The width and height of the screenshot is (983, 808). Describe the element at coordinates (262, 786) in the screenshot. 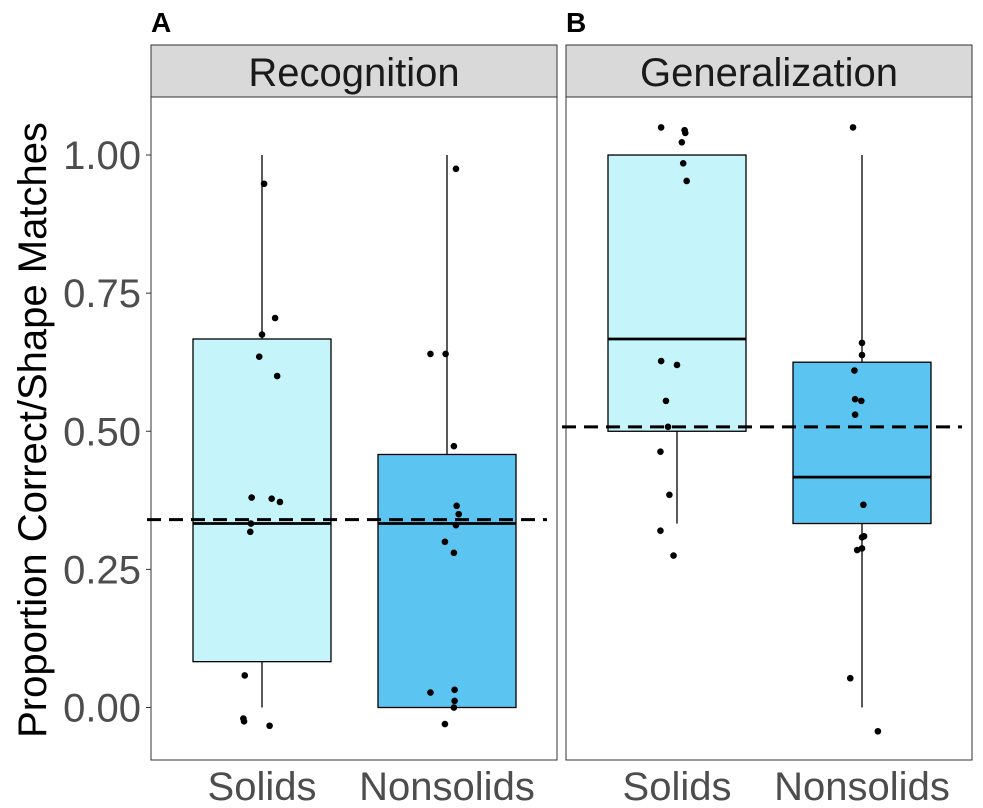

I see `x-tick-solids-recognition: Solids` at that location.